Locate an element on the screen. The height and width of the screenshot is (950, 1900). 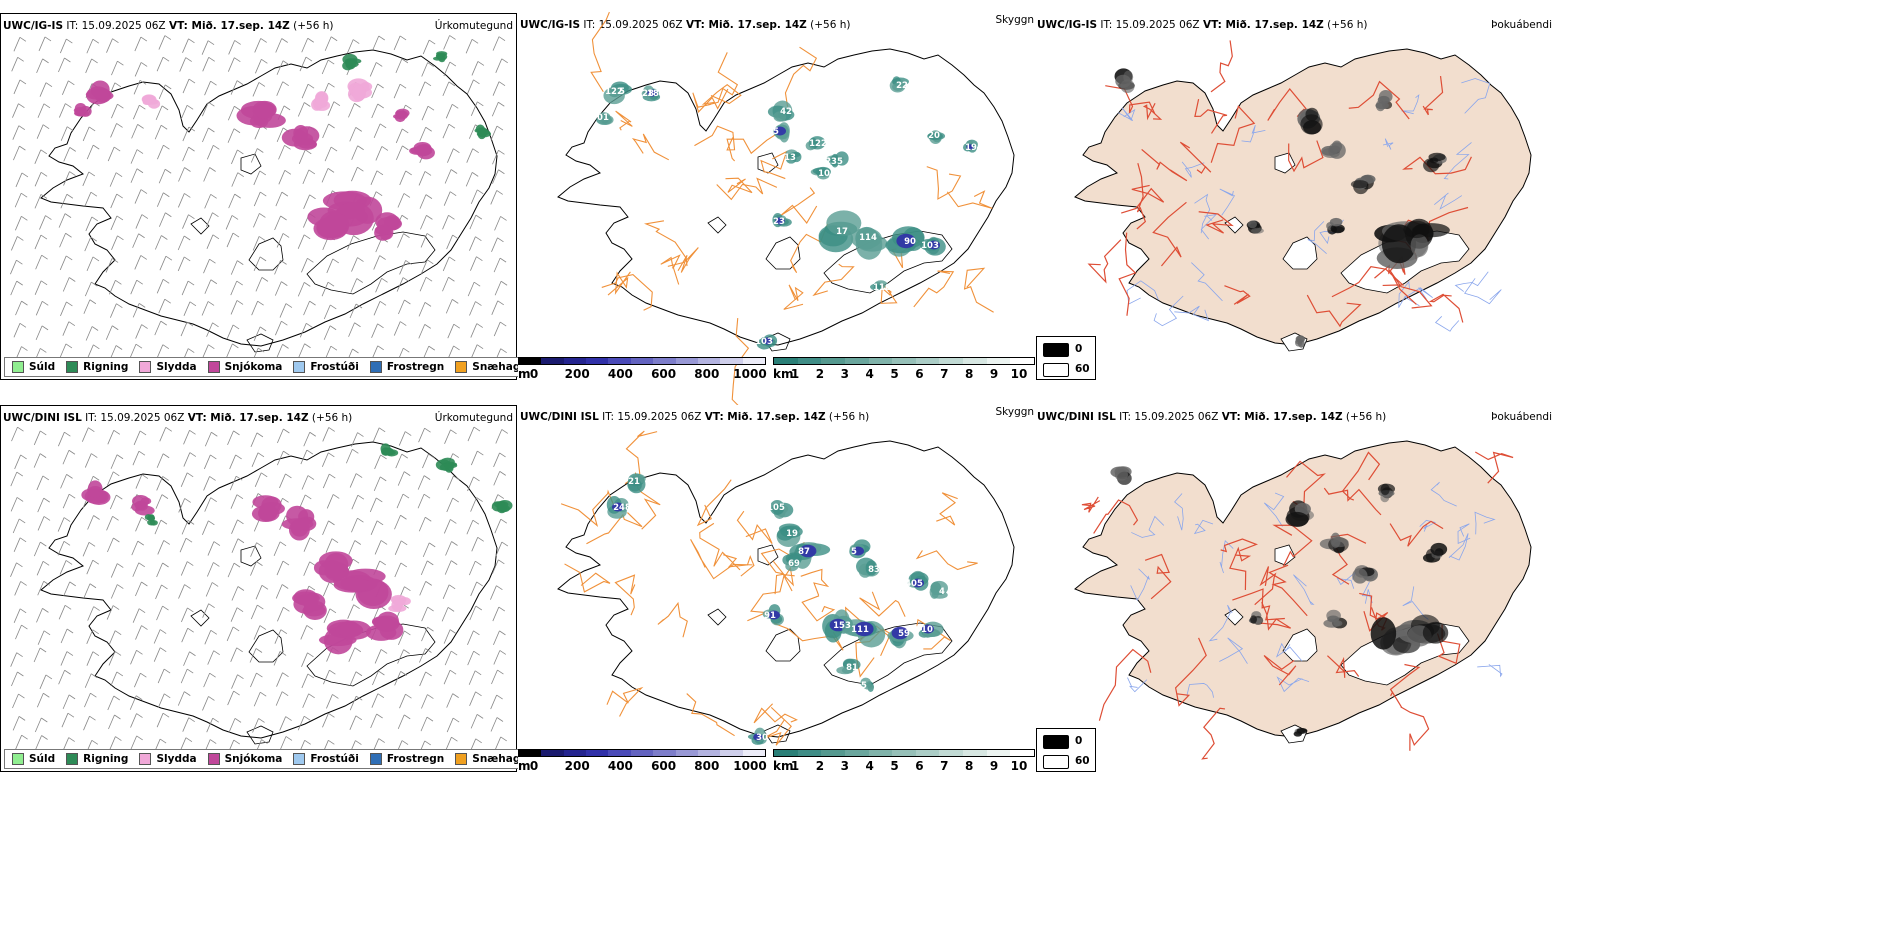
iceland-precip-map is located at coordinates (259, 199).